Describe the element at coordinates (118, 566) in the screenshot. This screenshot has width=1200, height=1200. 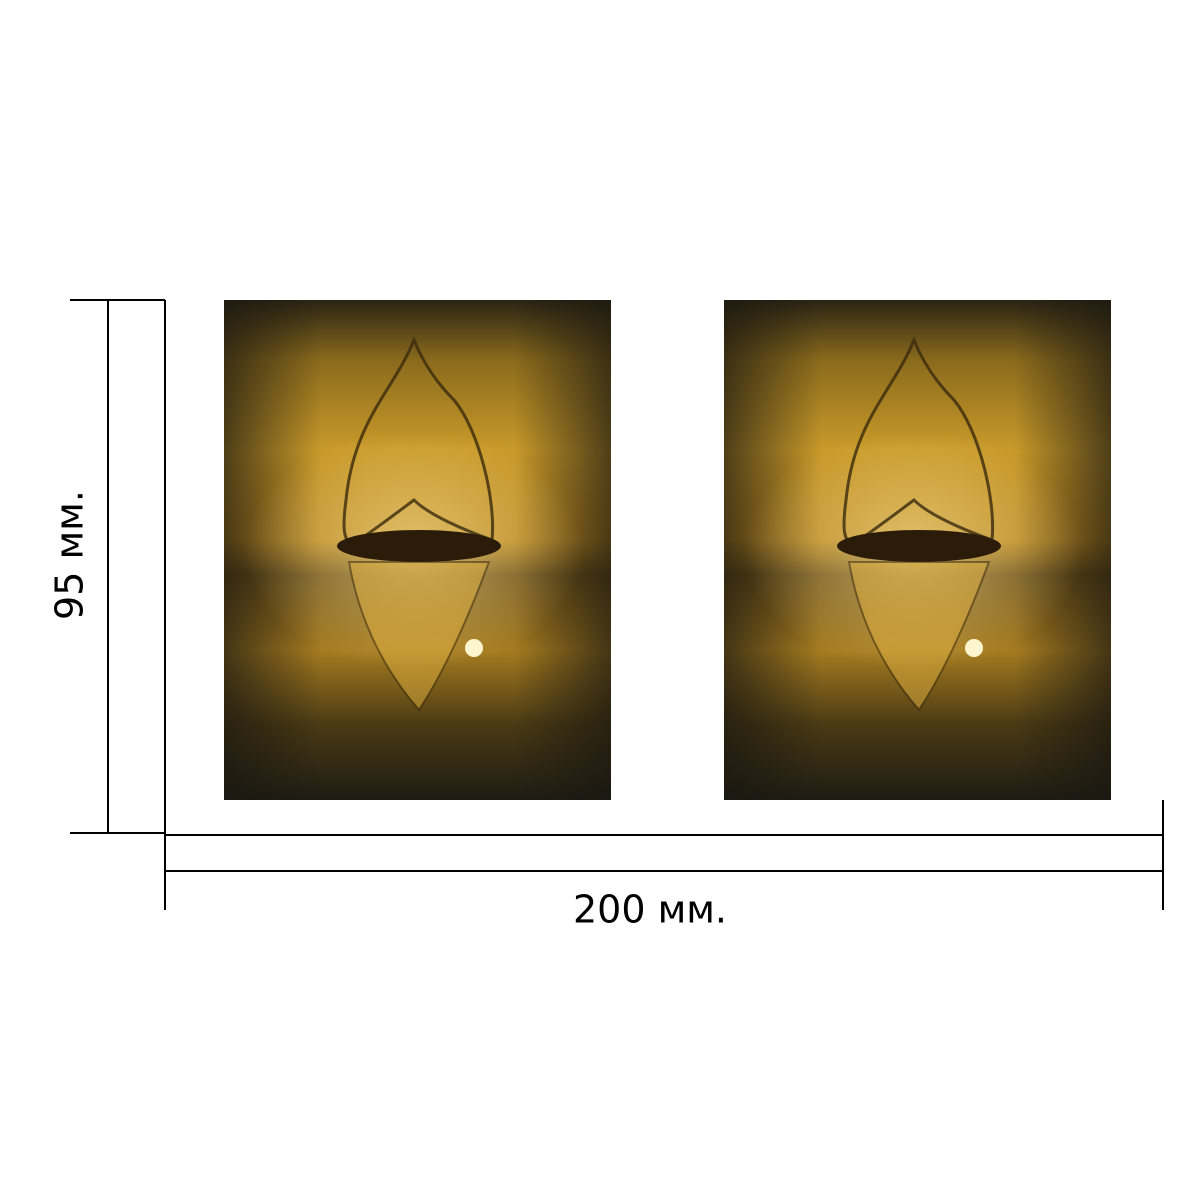
I see `height-dimension` at that location.